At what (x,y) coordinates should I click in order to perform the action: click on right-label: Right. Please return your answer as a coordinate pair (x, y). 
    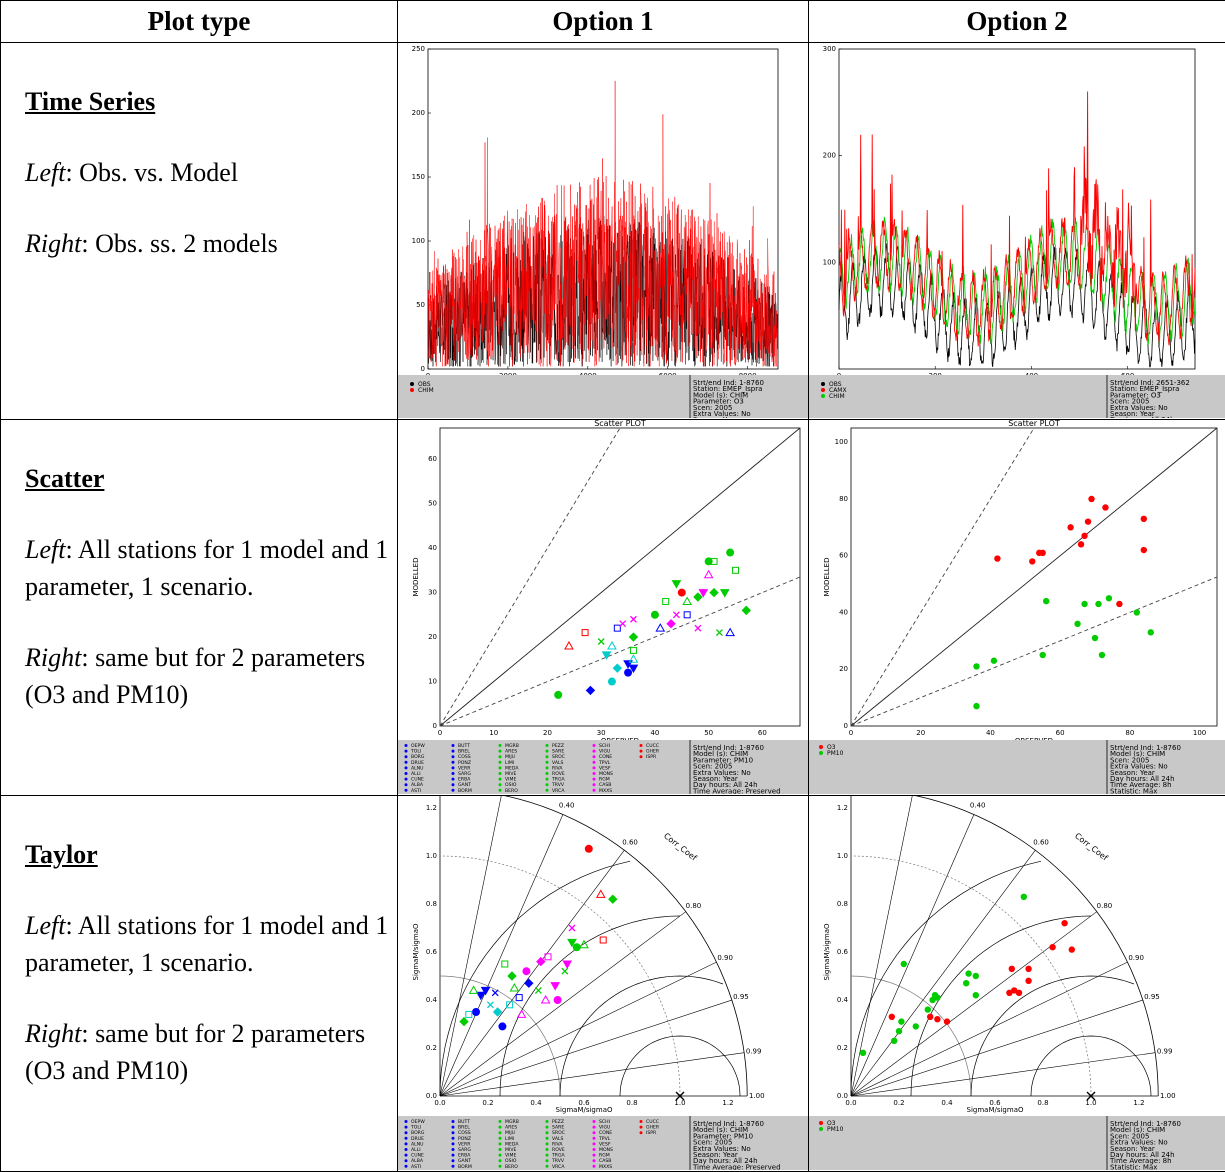
    Looking at the image, I should click on (53, 657).